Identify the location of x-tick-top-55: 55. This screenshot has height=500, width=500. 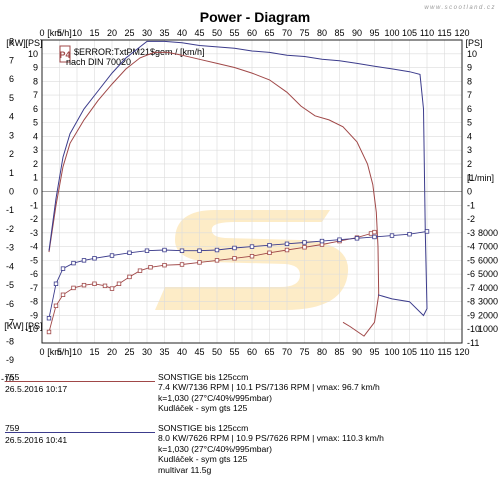
(234, 33).